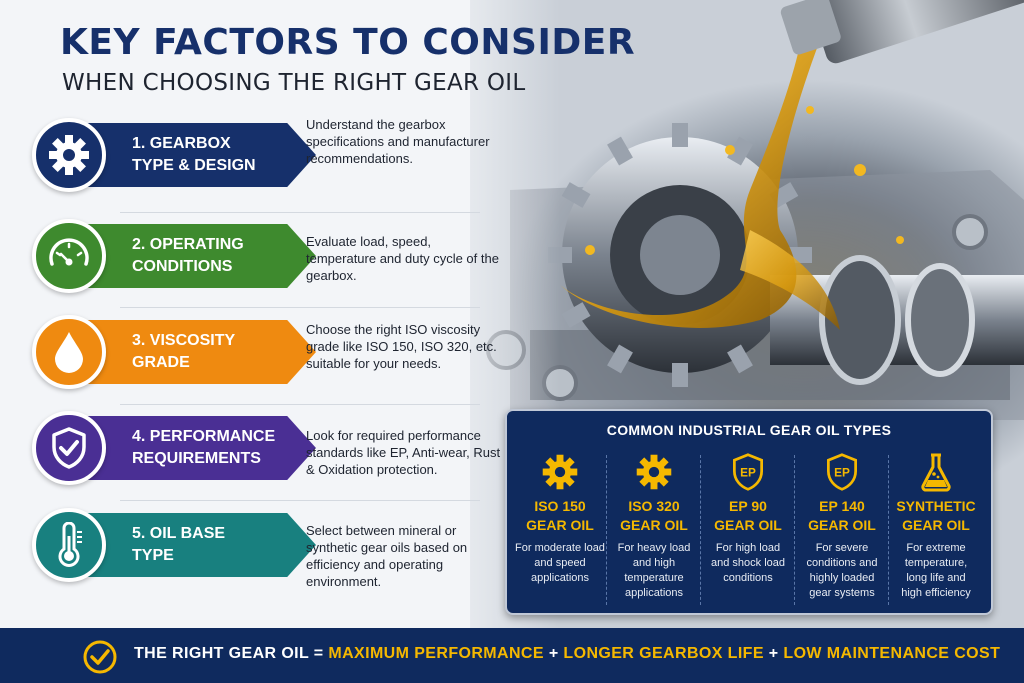 This screenshot has width=1024, height=683. I want to click on factor-label: 1. GEARBOX TYPE & DESIGN, so click(194, 154).